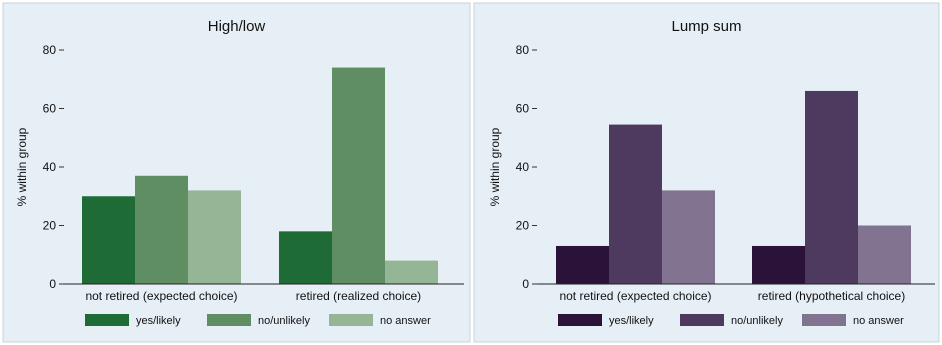 The image size is (942, 345). What do you see at coordinates (706, 26) in the screenshot?
I see `chart-title: Lump sum` at bounding box center [706, 26].